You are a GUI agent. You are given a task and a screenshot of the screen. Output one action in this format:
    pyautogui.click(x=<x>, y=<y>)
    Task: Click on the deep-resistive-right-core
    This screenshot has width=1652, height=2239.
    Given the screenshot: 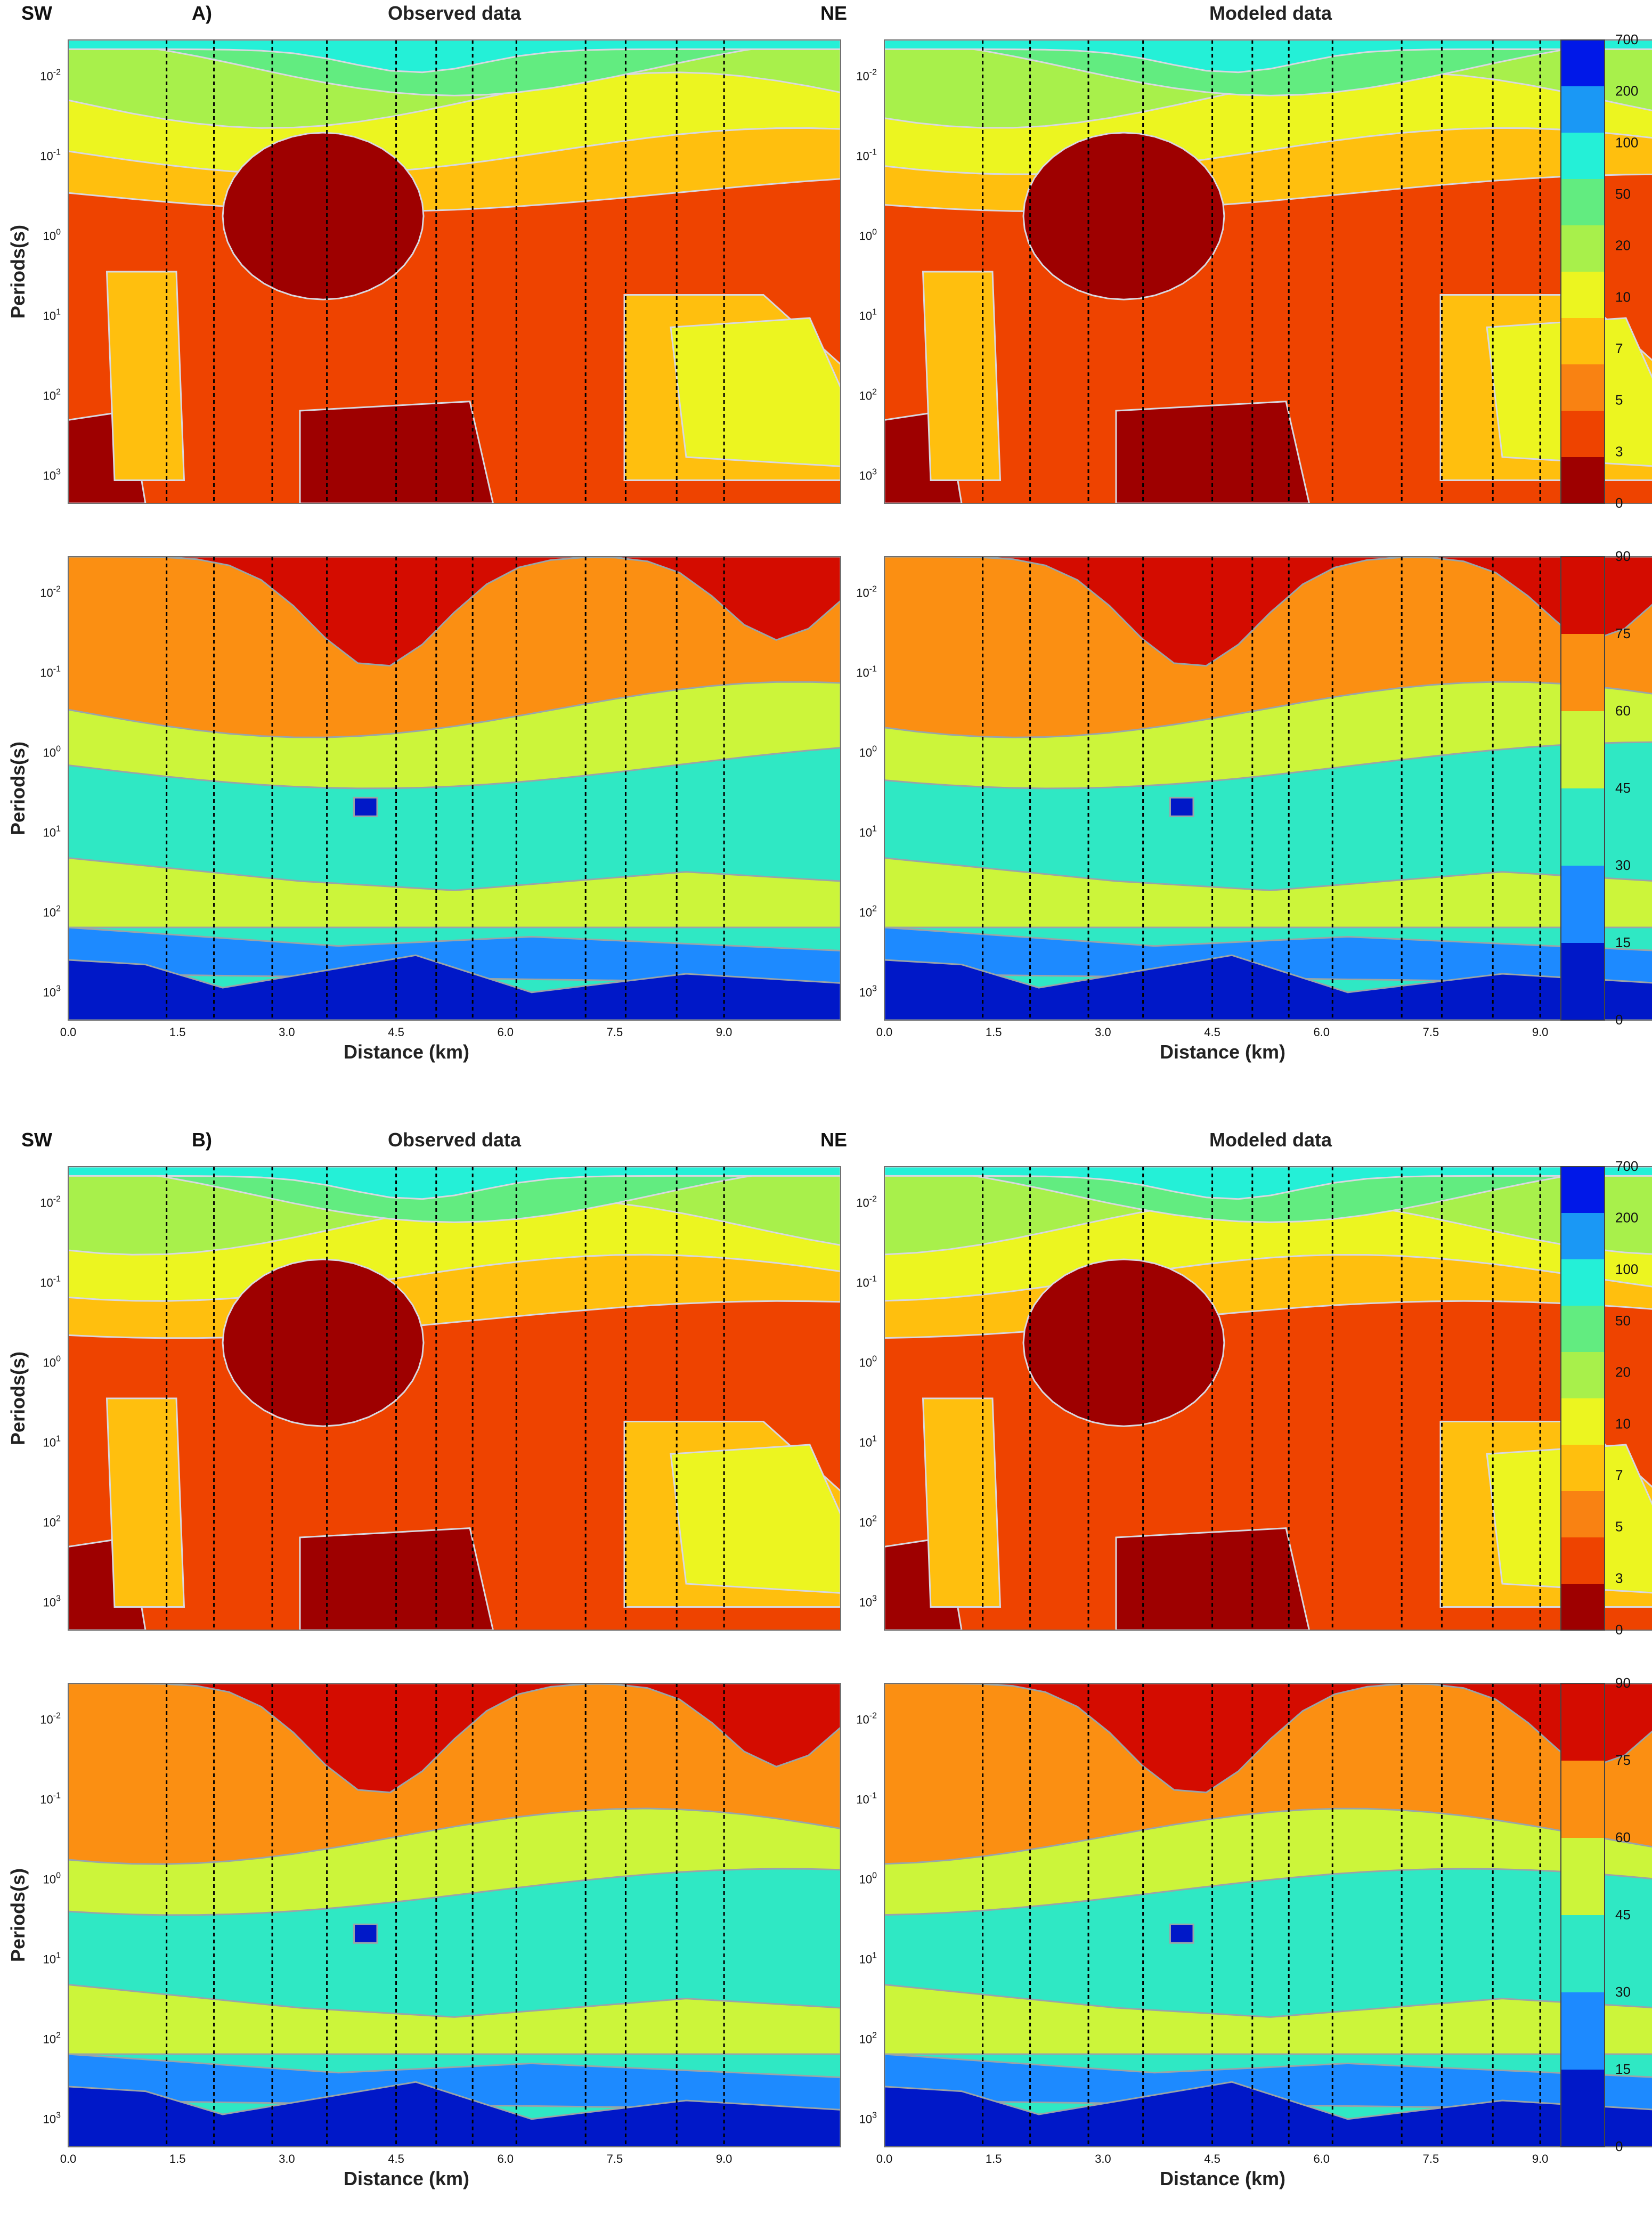 What is the action you would take?
    pyautogui.click(x=755, y=392)
    